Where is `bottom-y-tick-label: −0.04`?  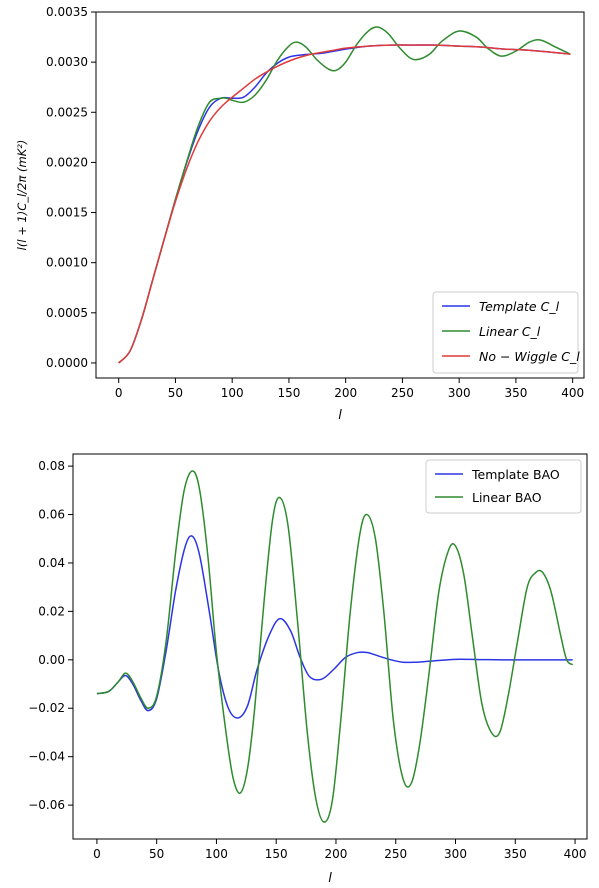 bottom-y-tick-label: −0.04 is located at coordinates (46, 757).